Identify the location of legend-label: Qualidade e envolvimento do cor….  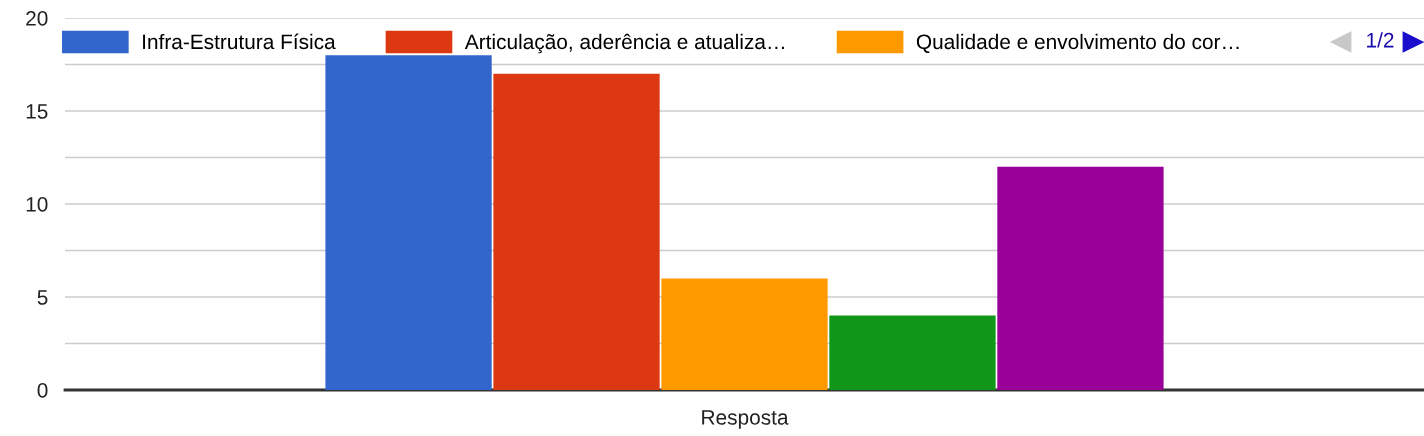
(1077, 43).